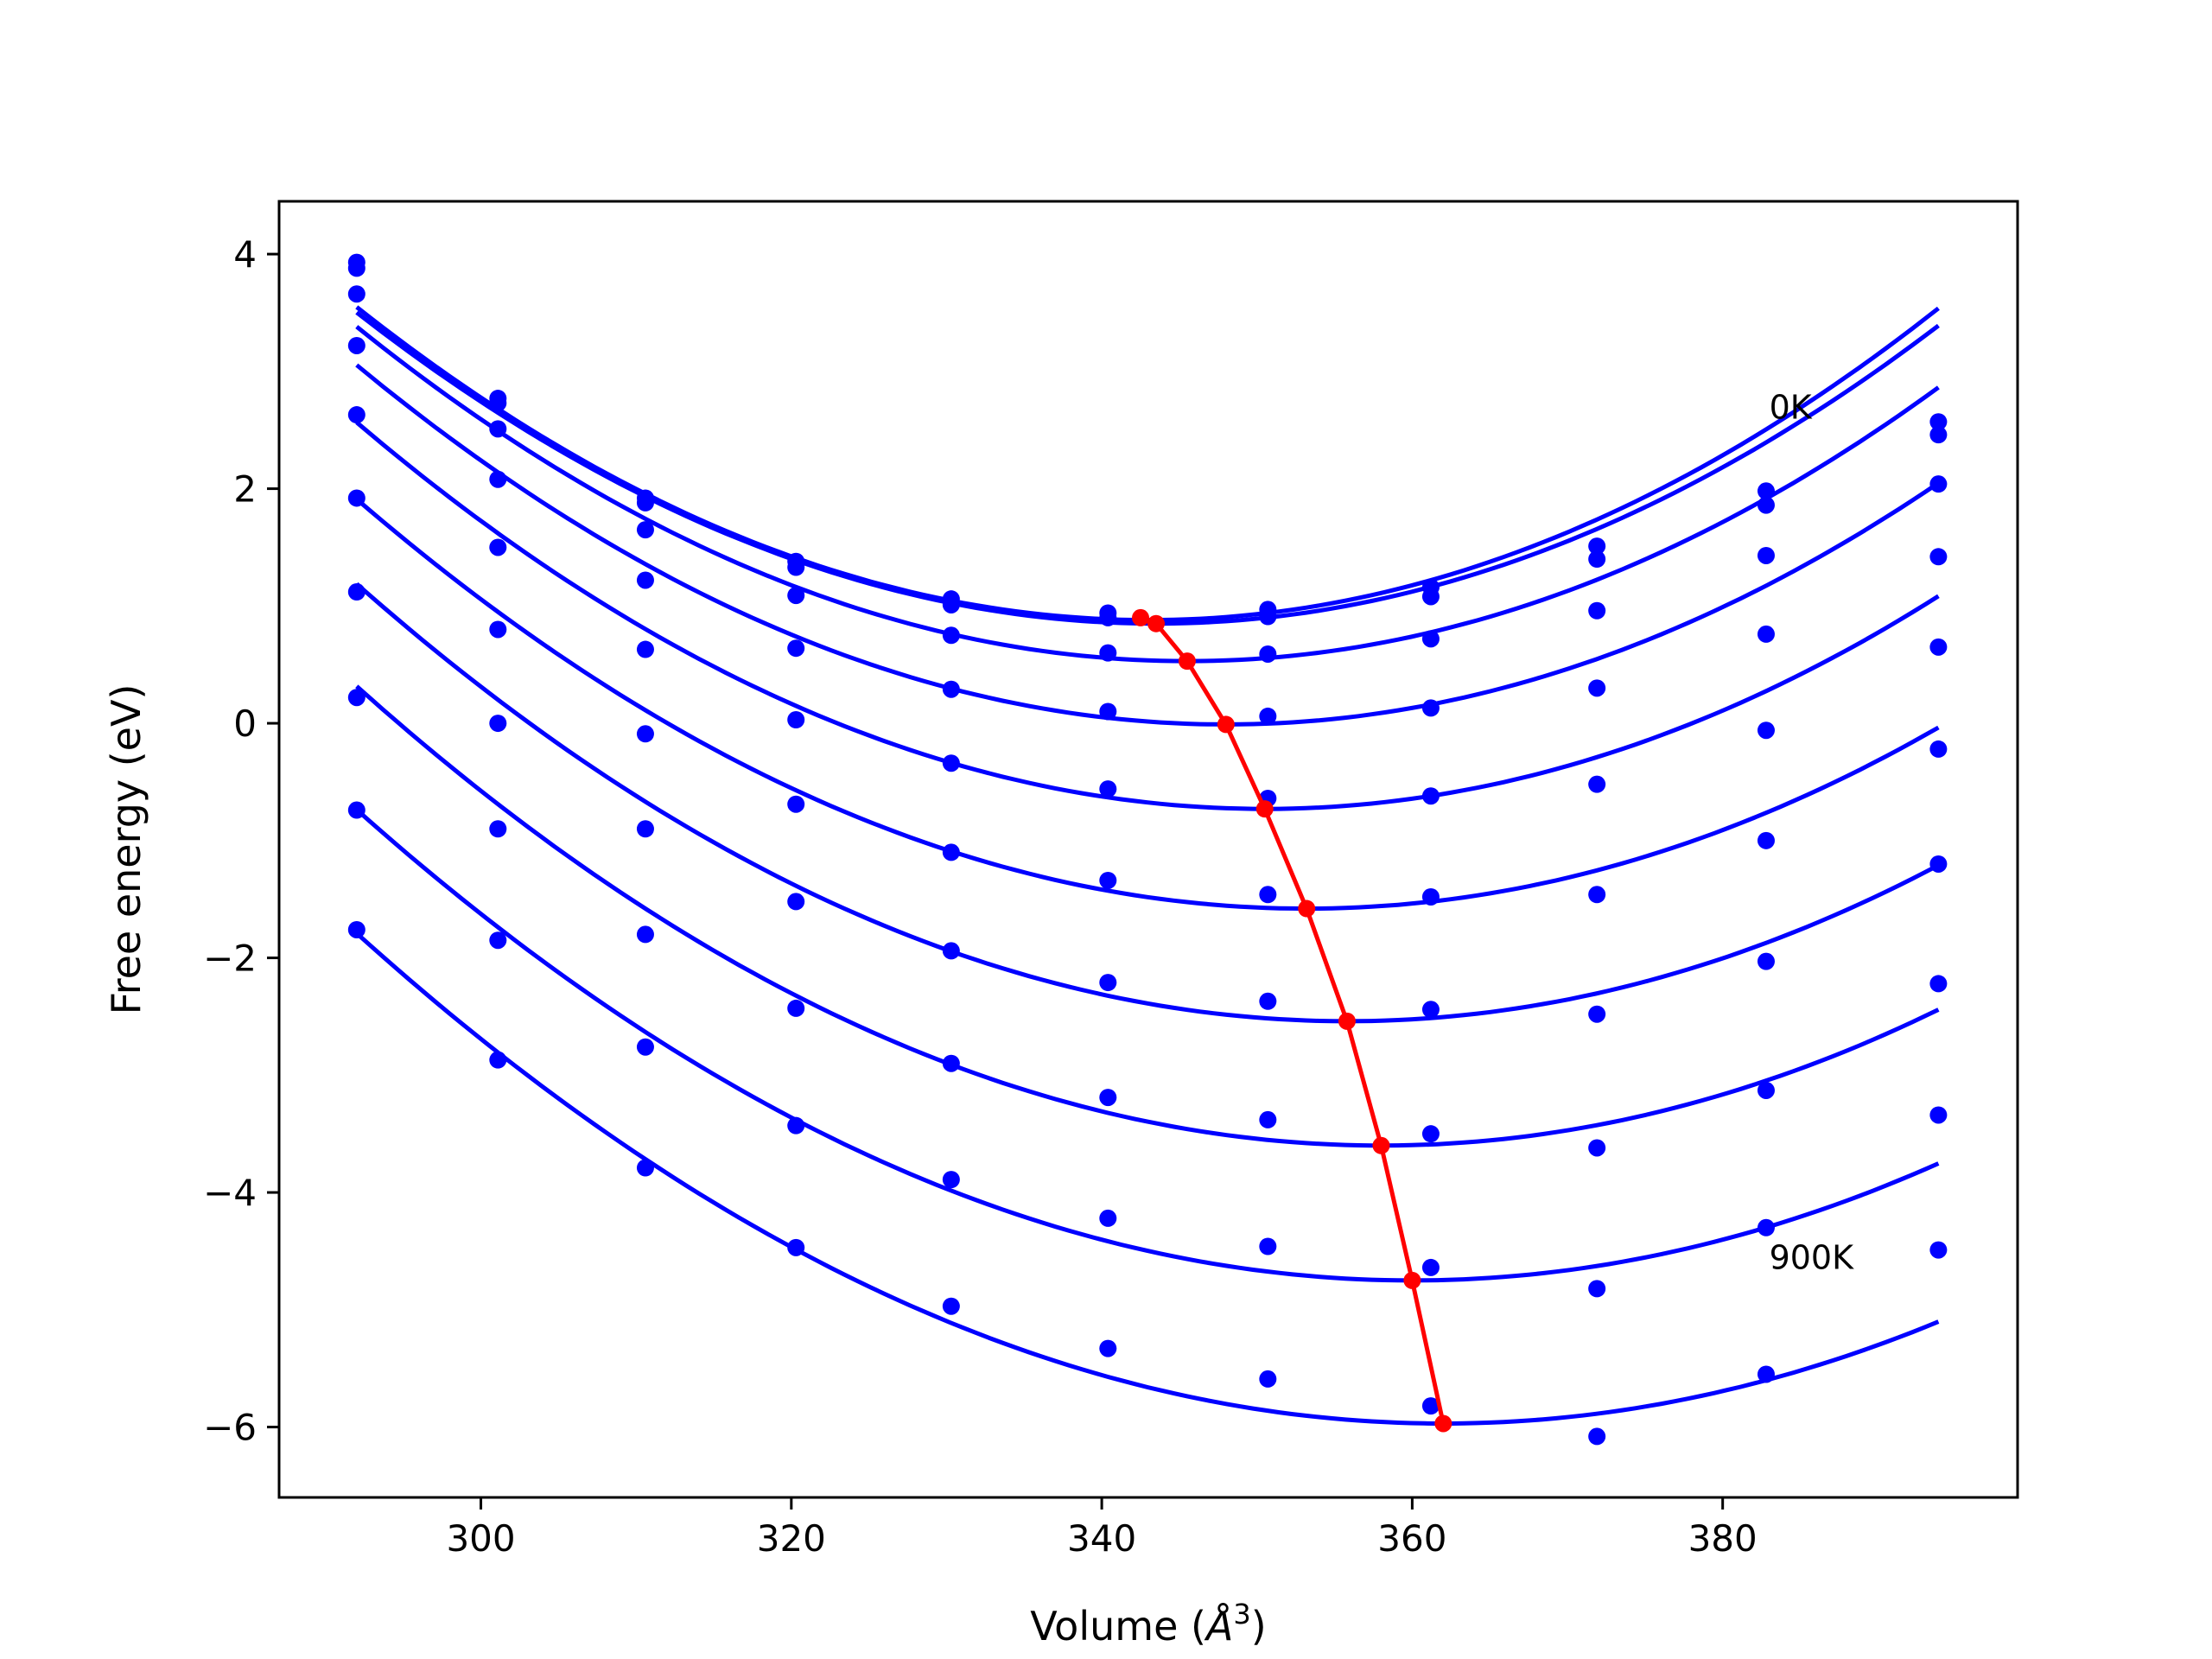 Image resolution: width=2212 pixels, height=1659 pixels. I want to click on y-axis-label: Free energy (eV), so click(126, 849).